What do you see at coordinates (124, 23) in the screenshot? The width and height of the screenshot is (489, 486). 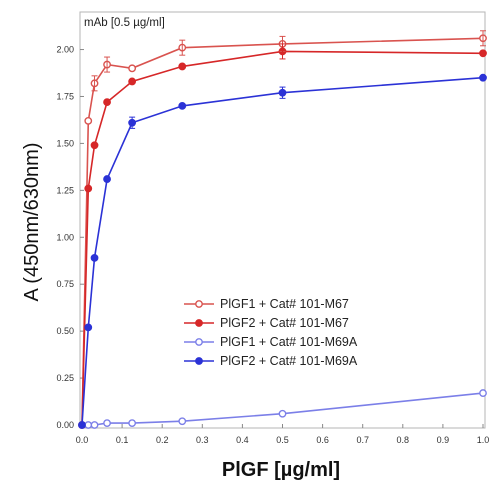 I see `chart-annotation: mAb [0.5 µg/ml]` at bounding box center [124, 23].